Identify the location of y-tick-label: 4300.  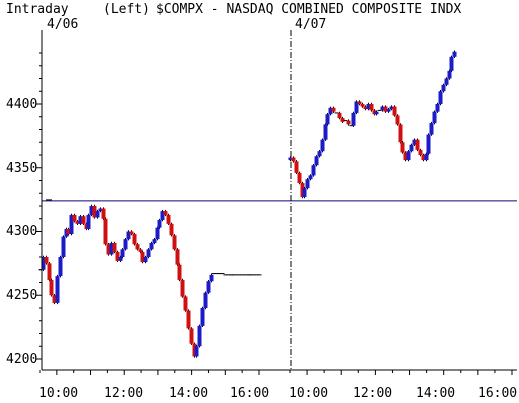
(21, 231).